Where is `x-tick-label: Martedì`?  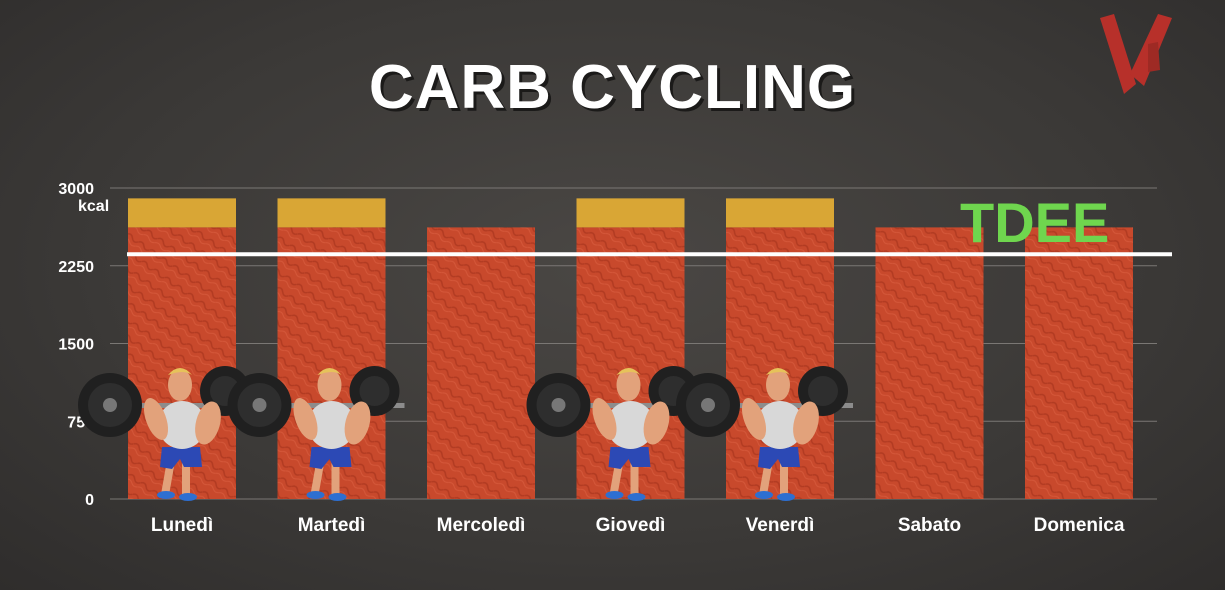 x-tick-label: Martedì is located at coordinates (332, 525).